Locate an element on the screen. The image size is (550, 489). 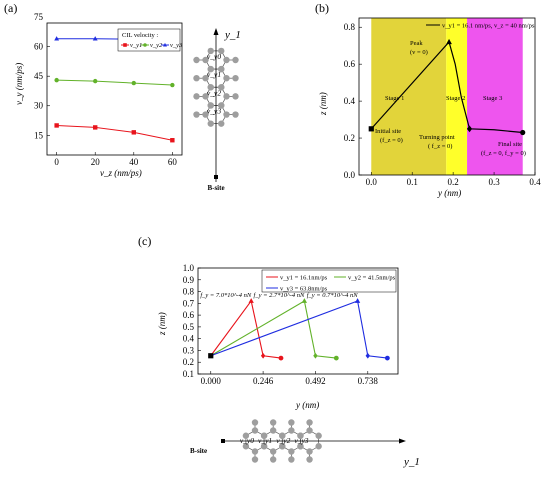
panel-c-label: (c) is located at coordinates (144, 241).